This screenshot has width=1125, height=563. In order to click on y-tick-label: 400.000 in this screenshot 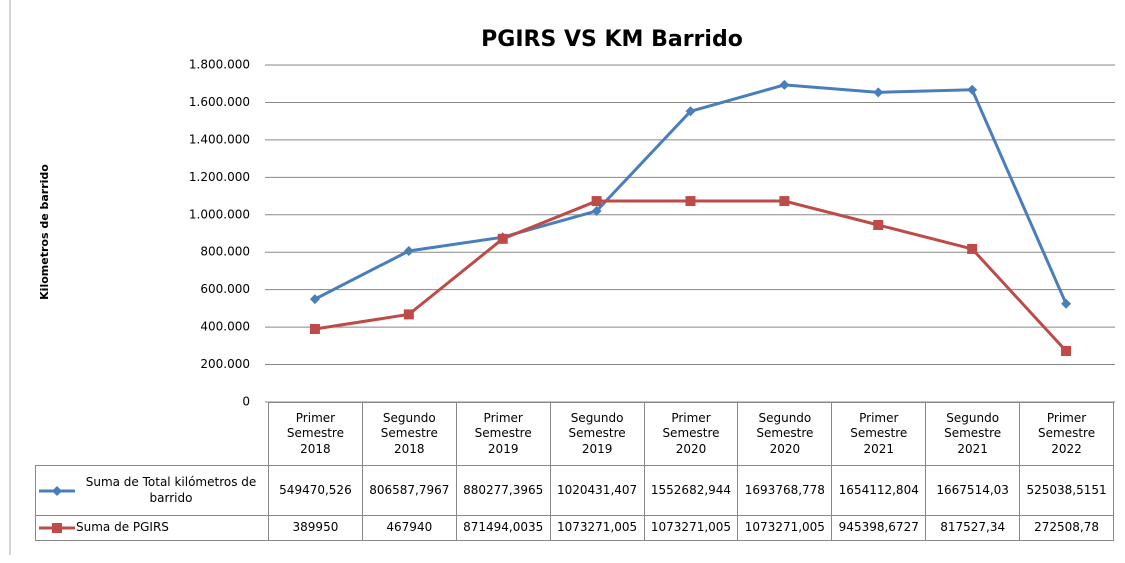, I will do `click(225, 327)`.